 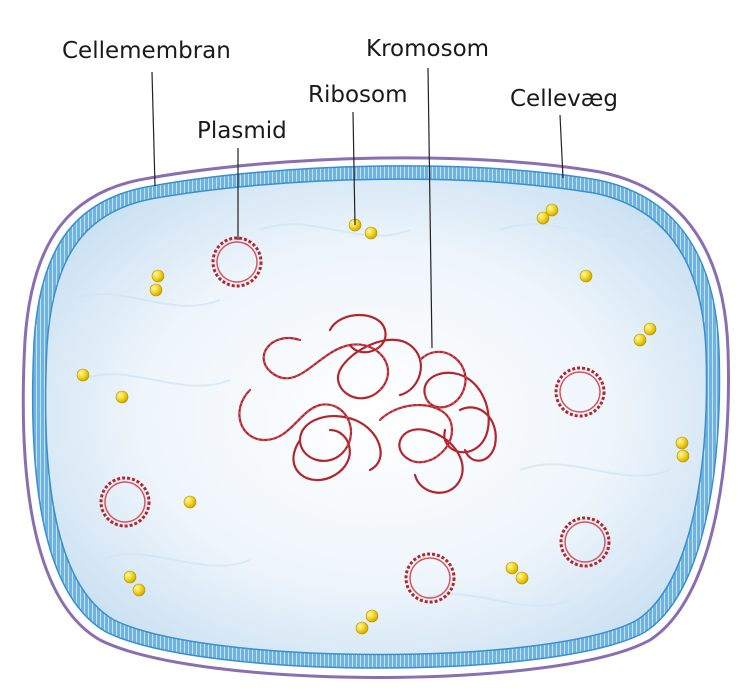 What do you see at coordinates (367, 403) in the screenshot?
I see `chromosome` at bounding box center [367, 403].